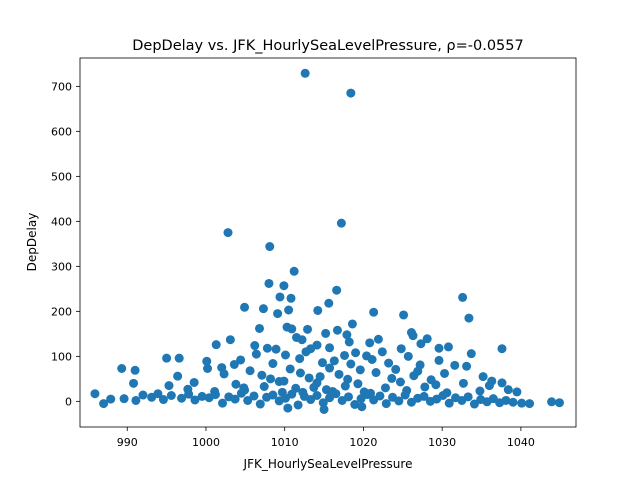  Describe the element at coordinates (32, 242) in the screenshot. I see `y-axis-label: DepDelay` at that location.